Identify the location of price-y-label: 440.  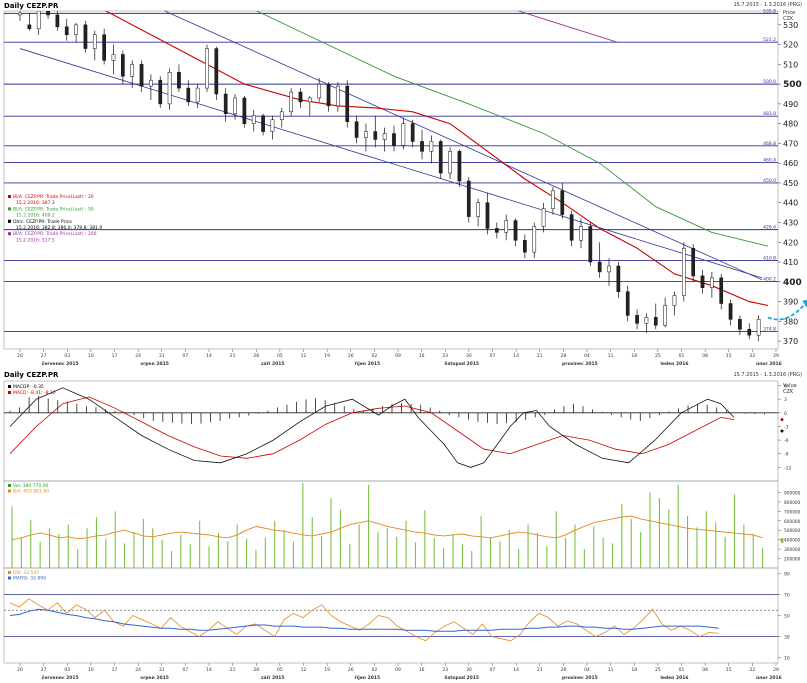
(790, 203).